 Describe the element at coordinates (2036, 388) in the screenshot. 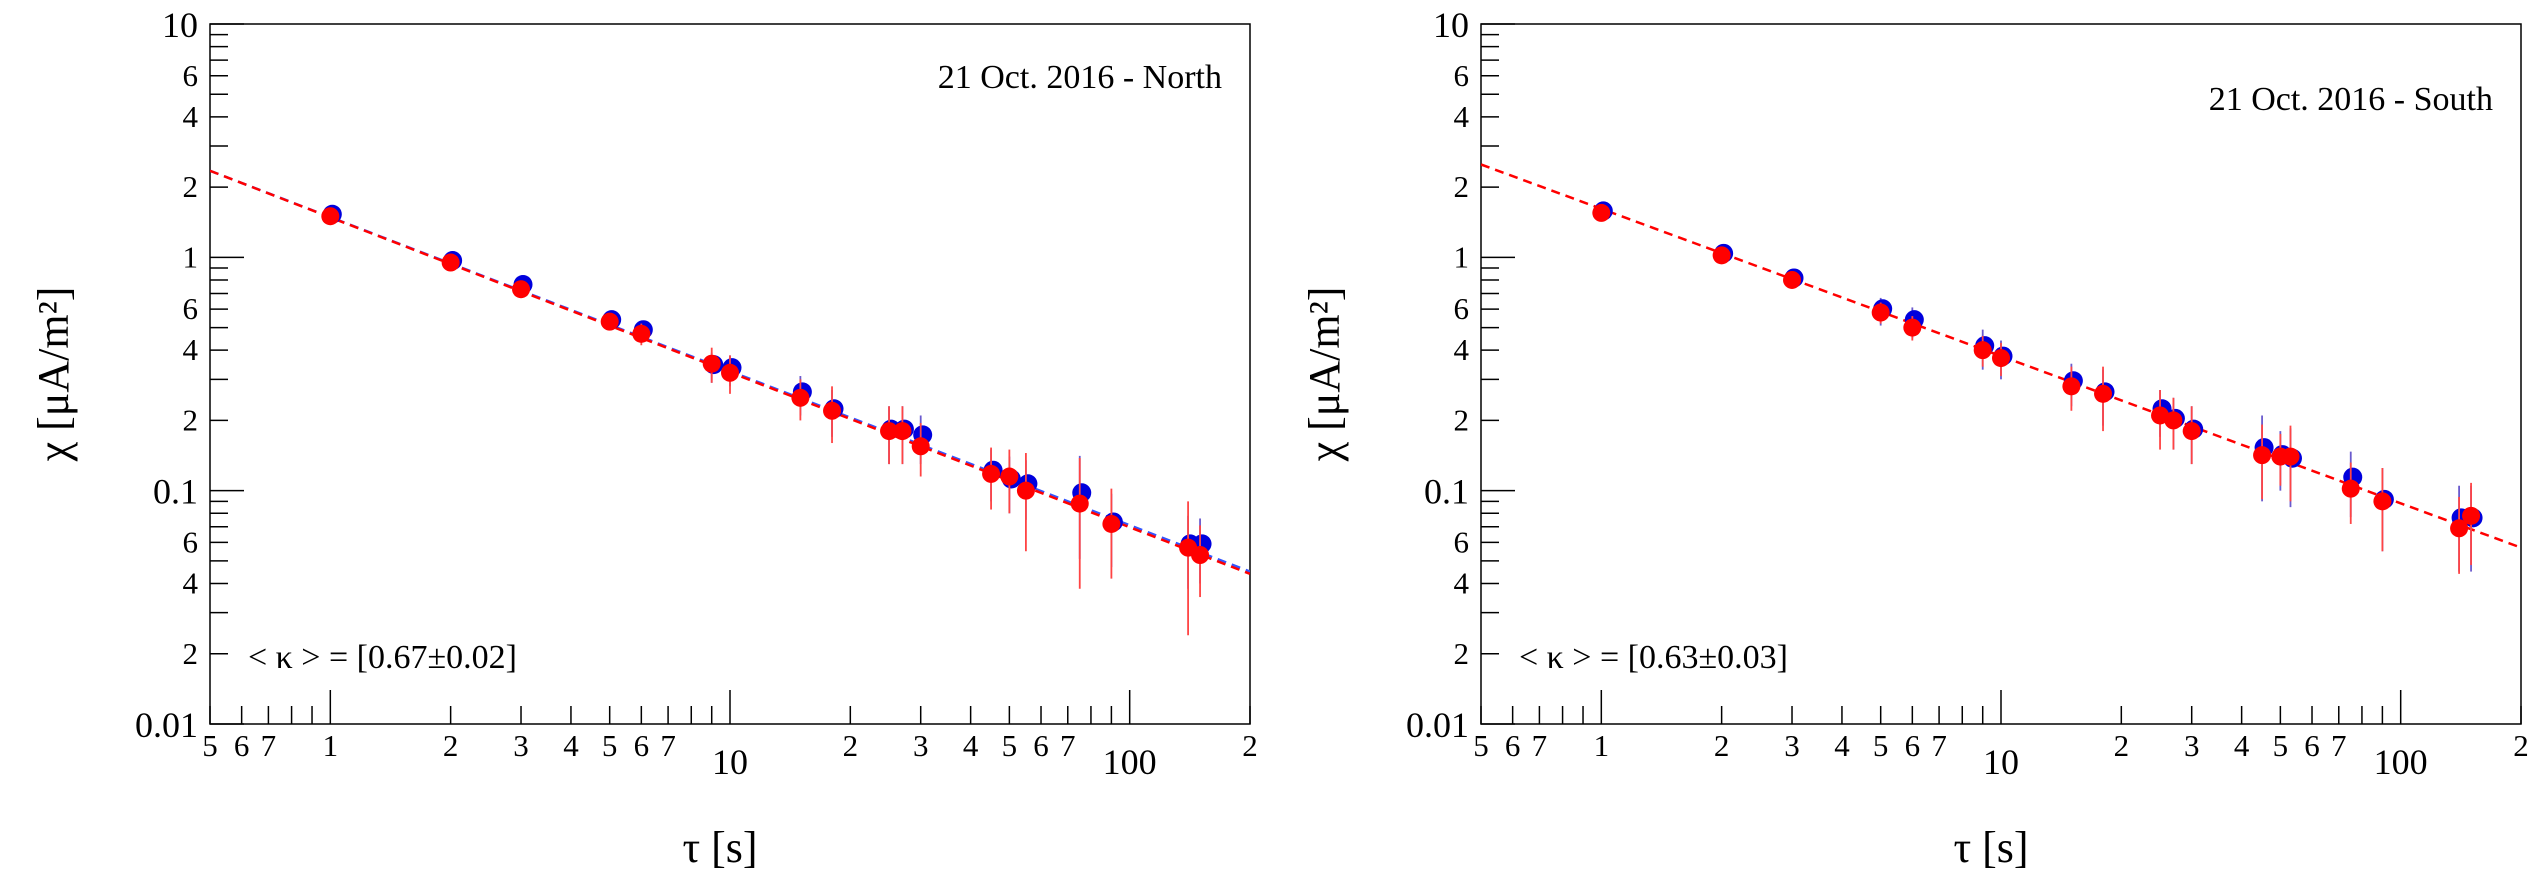

I see `series-red` at that location.